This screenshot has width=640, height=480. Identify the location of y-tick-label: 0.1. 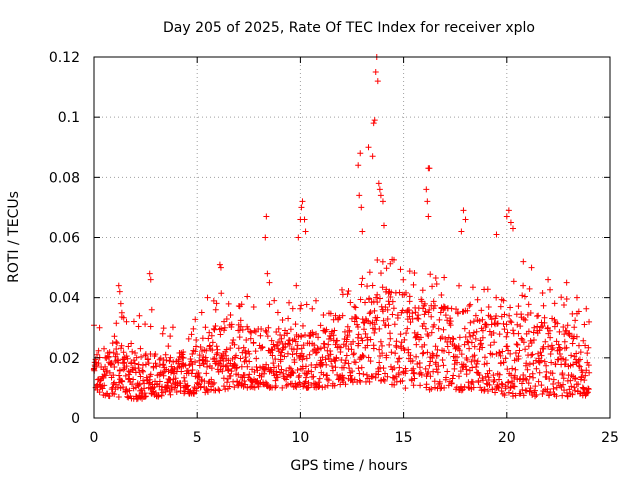
(69, 118).